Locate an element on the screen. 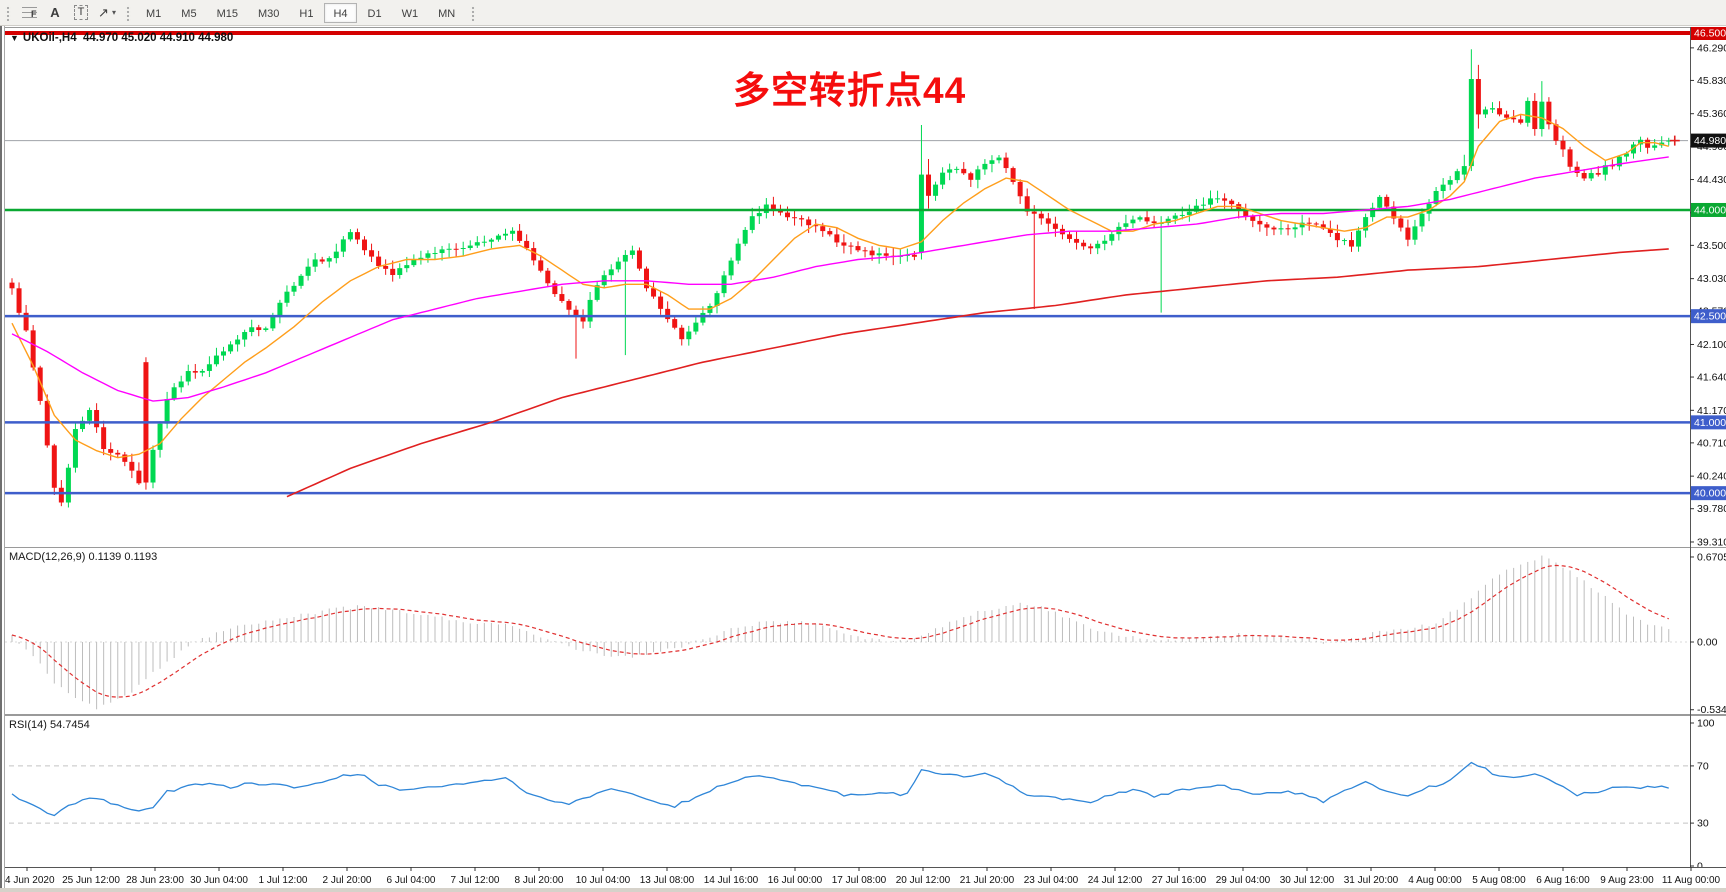 This screenshot has width=1726, height=892. timeframe-button-h1: H1 is located at coordinates (306, 13).